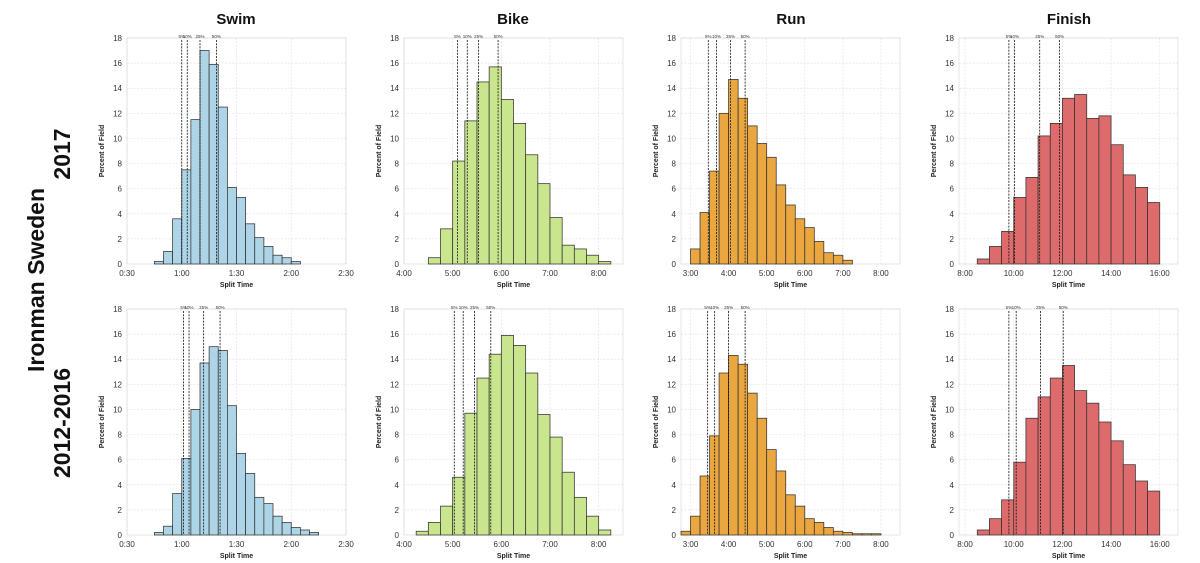 The height and width of the screenshot is (563, 1200). Describe the element at coordinates (729, 273) in the screenshot. I see `x-tick-label: 4:00` at that location.